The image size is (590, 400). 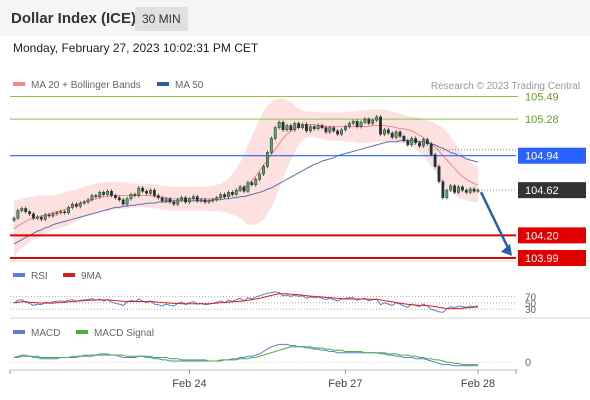 I want to click on level-104-94-tag, so click(x=552, y=155).